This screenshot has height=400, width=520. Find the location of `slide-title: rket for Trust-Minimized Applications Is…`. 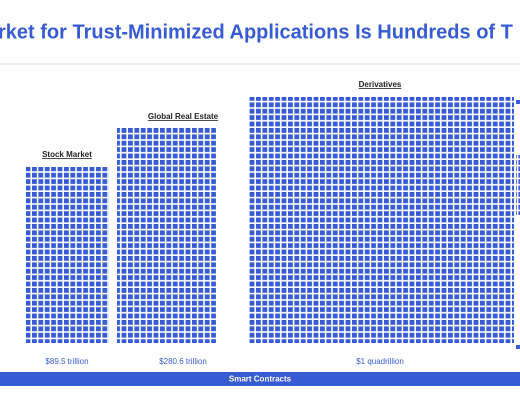

slide-title: rket for Trust-Minimized Applications Is… is located at coordinates (256, 32).